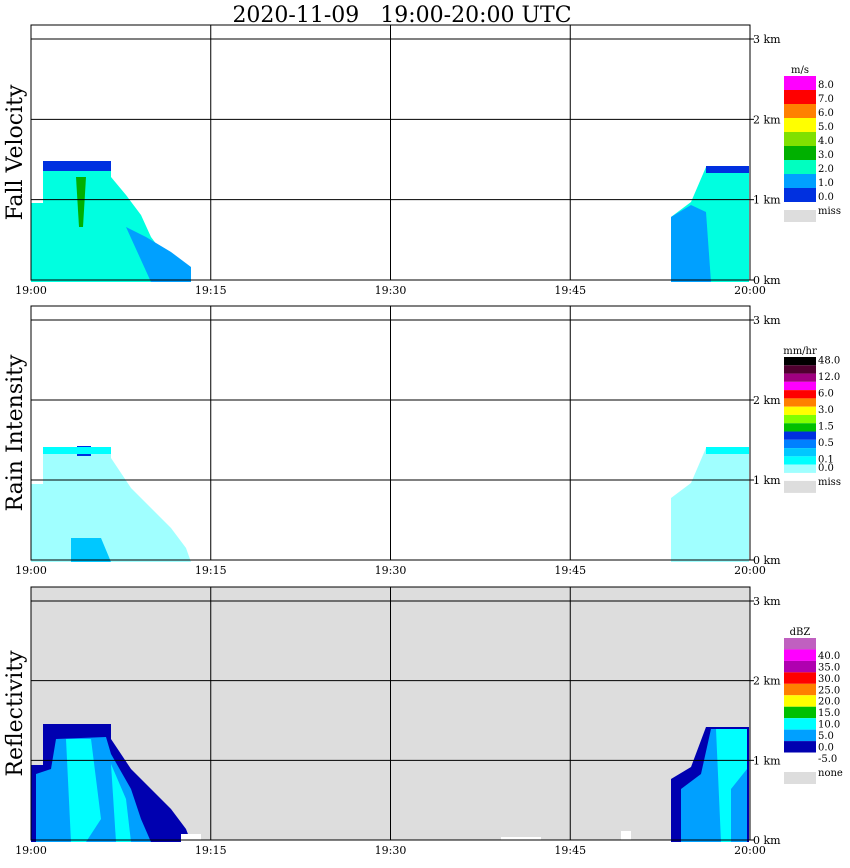 The height and width of the screenshot is (868, 850). What do you see at coordinates (800, 351) in the screenshot?
I see `legend-unit: mm/hr` at bounding box center [800, 351].